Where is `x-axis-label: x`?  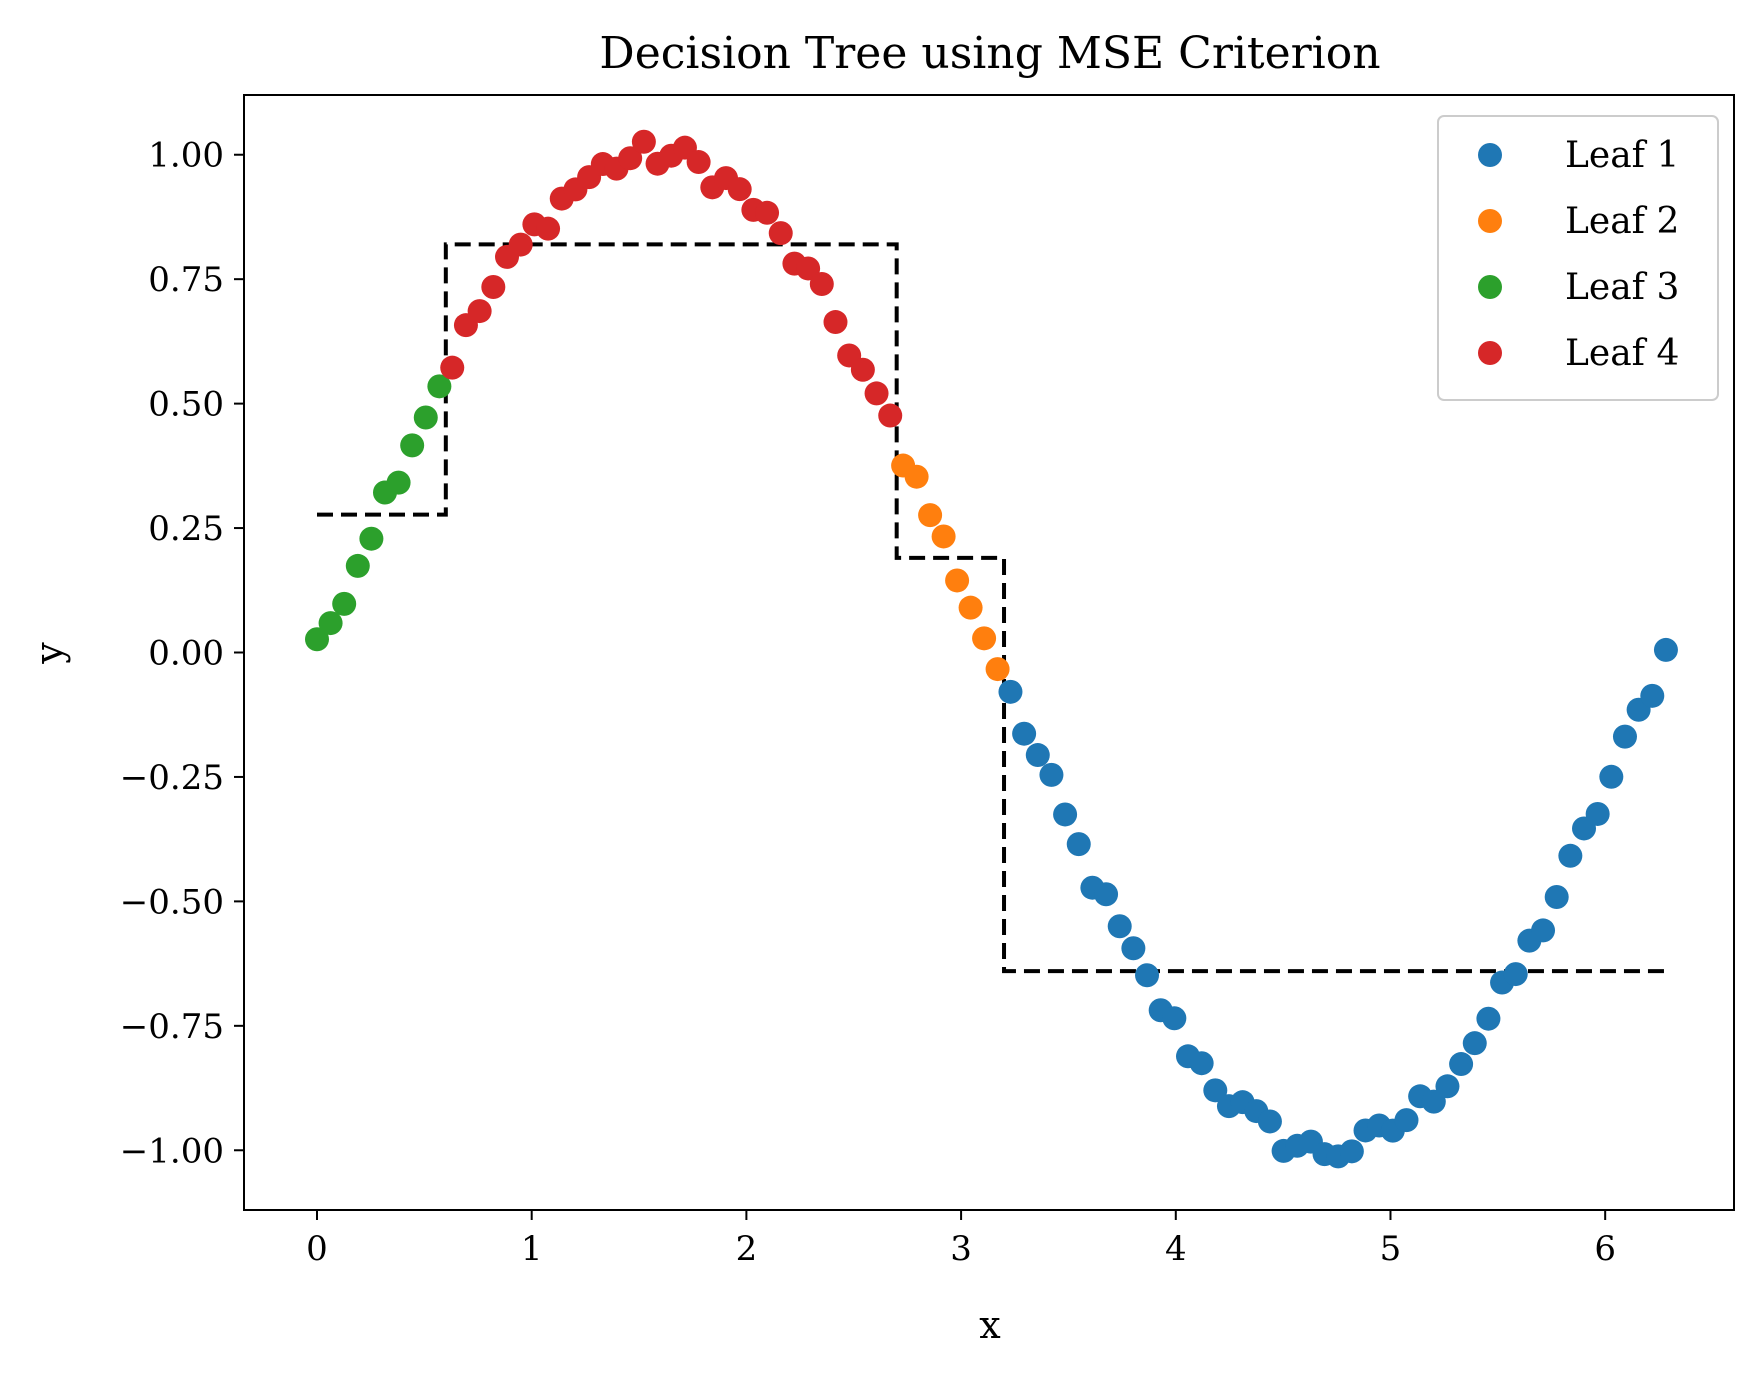
x-axis-label: x is located at coordinates (989, 1325).